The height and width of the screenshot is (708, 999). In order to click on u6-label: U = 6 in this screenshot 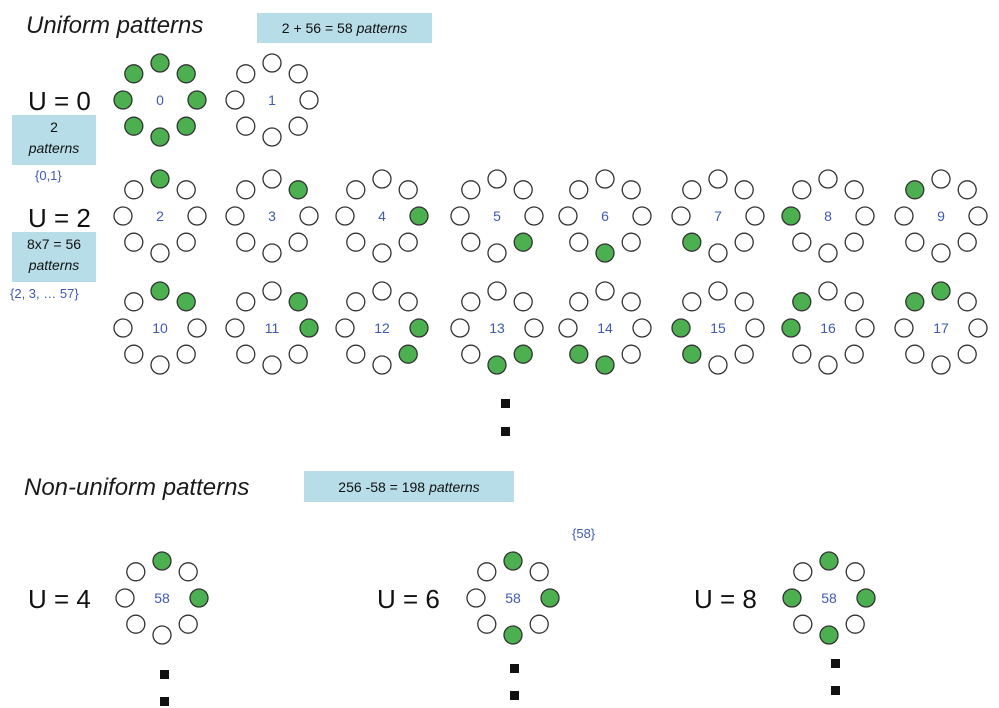, I will do `click(408, 599)`.